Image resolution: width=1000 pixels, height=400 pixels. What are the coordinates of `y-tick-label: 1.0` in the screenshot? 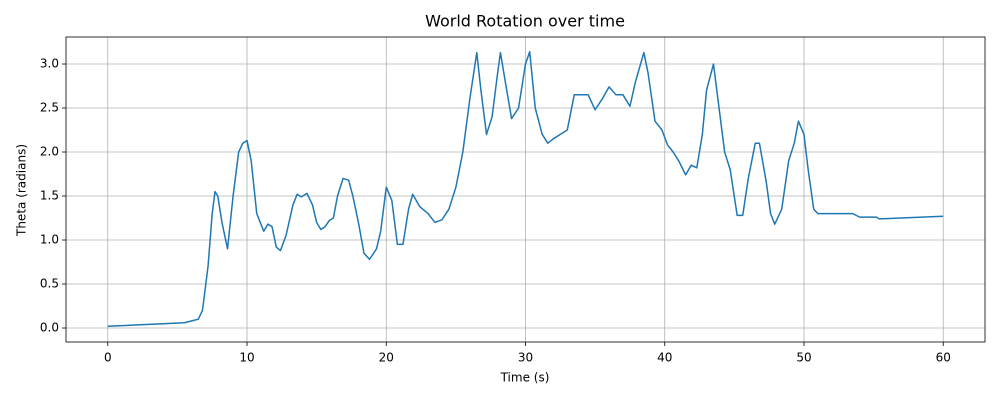 It's located at (49, 240).